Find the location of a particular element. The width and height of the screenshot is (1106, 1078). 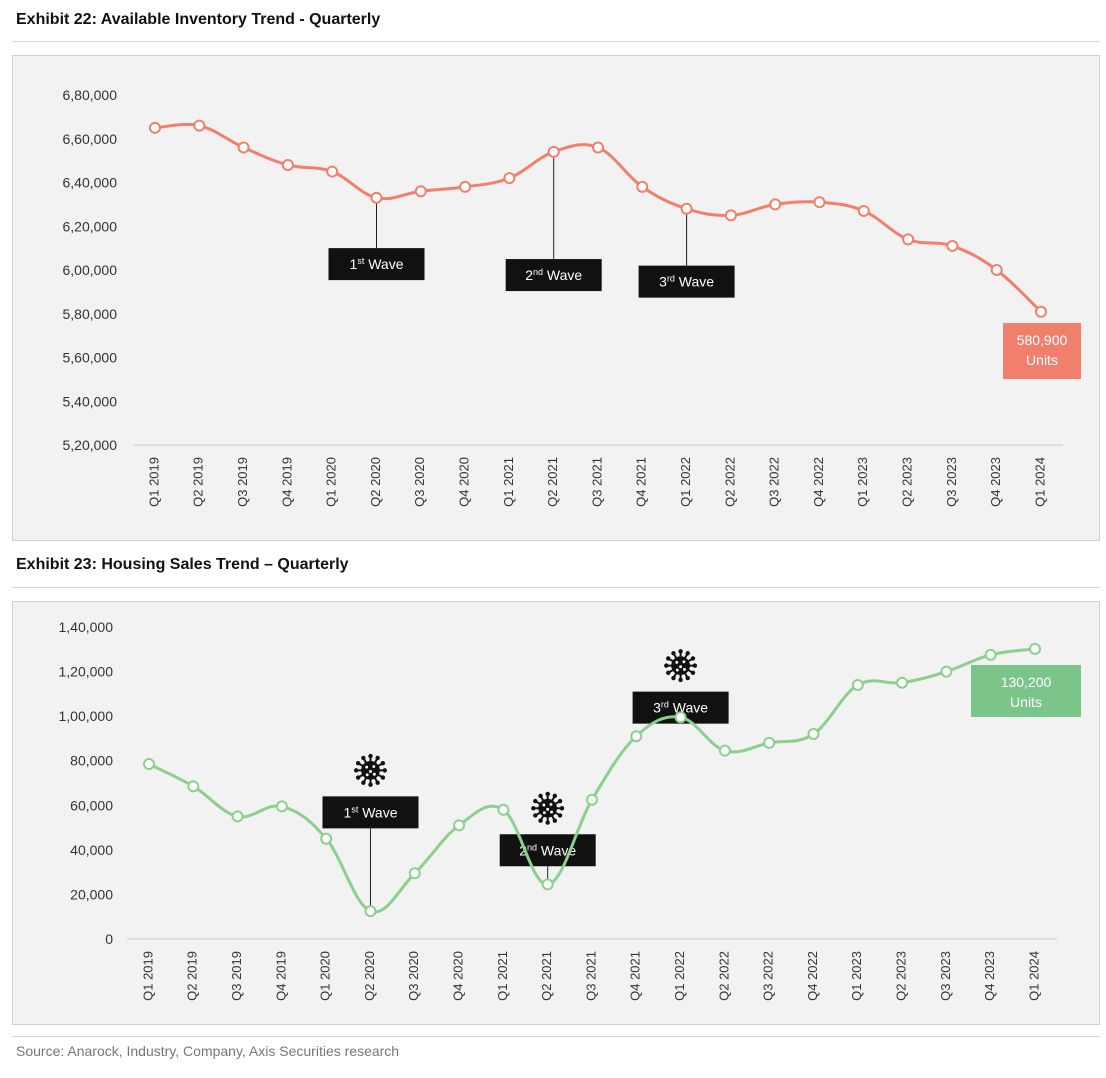

x-tick-label: Q4 2020 is located at coordinates (458, 976).